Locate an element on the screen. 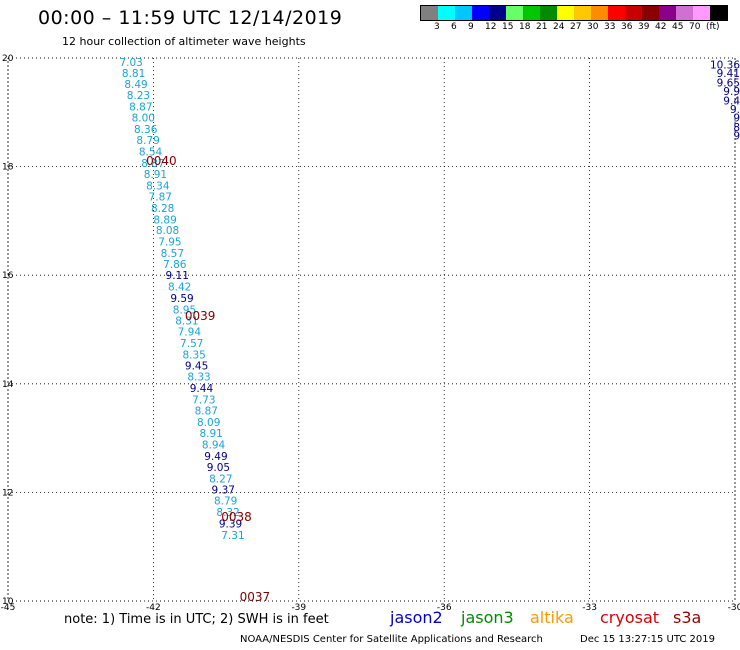 This screenshot has width=740, height=650. swh-value-label: 8.31 is located at coordinates (186, 321).